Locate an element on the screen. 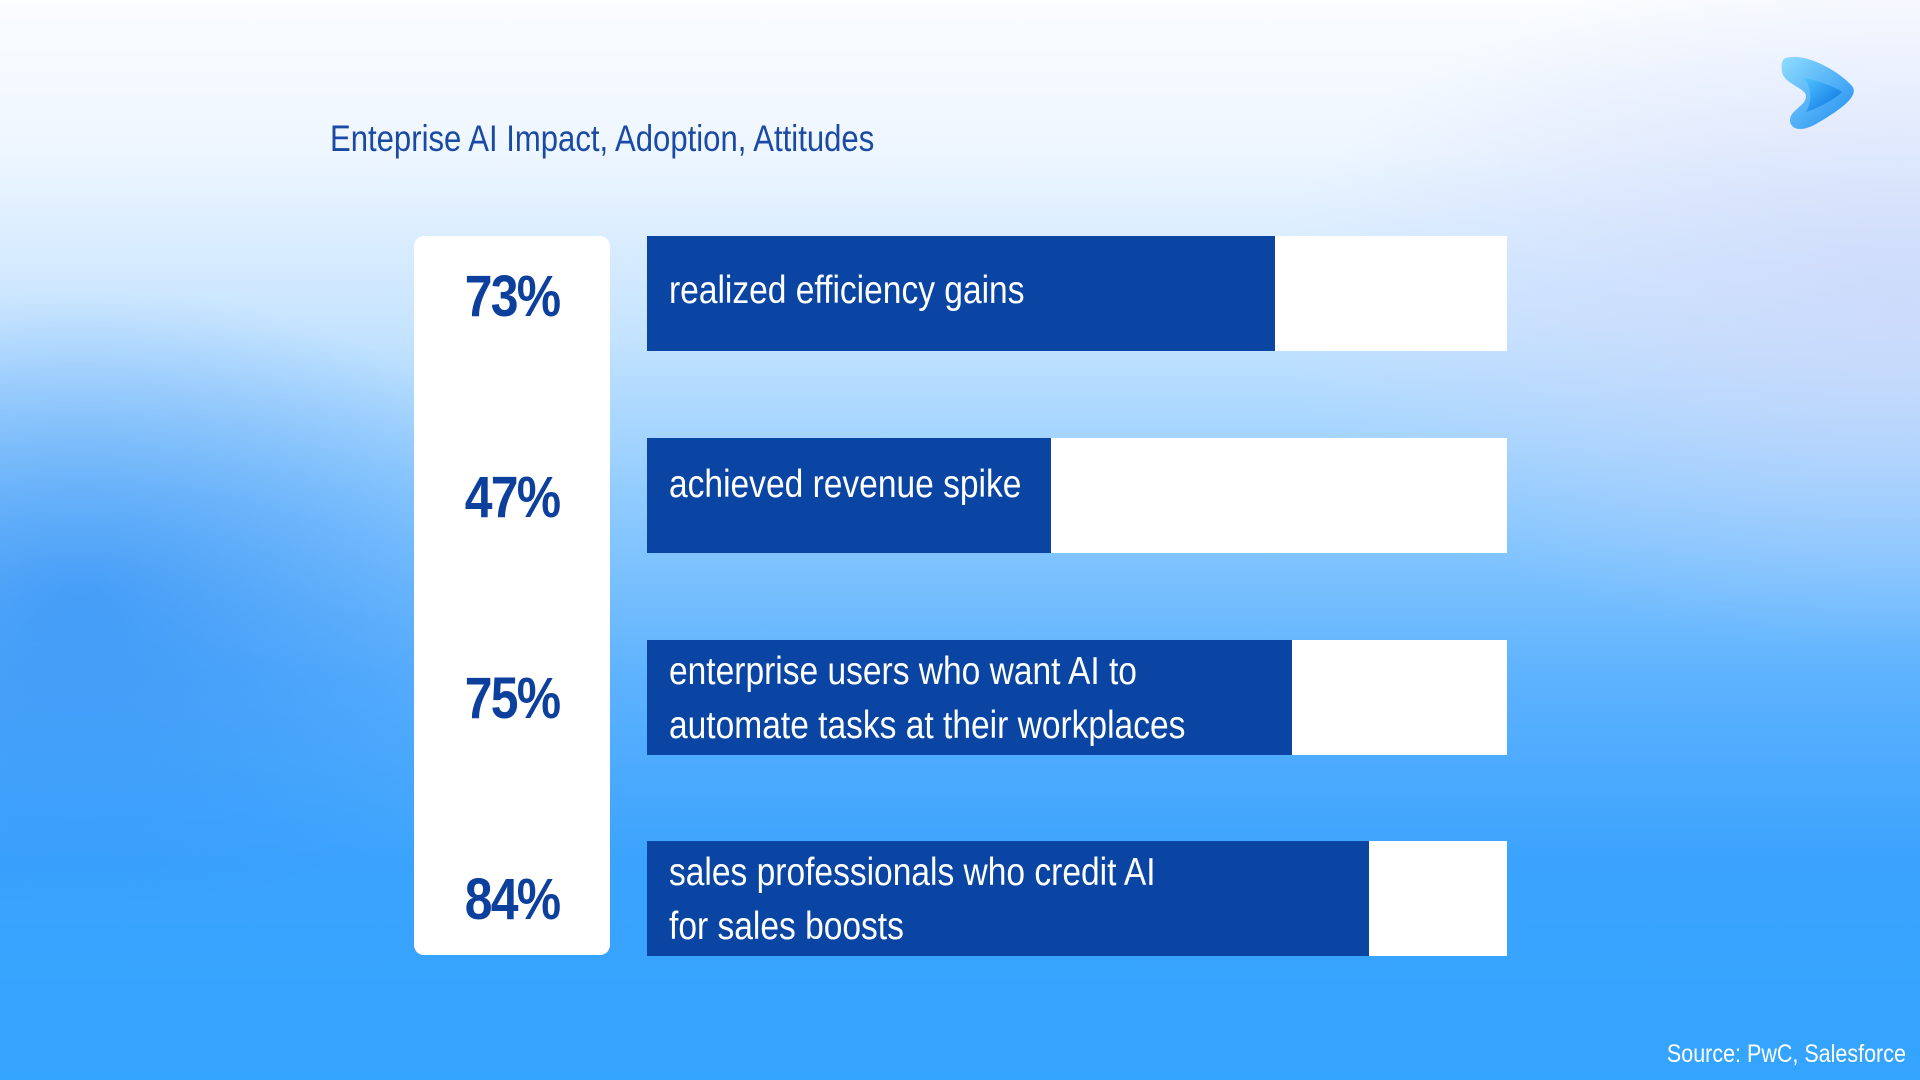 The width and height of the screenshot is (1920, 1080). bar-track: achieved revenue spike is located at coordinates (1077, 495).